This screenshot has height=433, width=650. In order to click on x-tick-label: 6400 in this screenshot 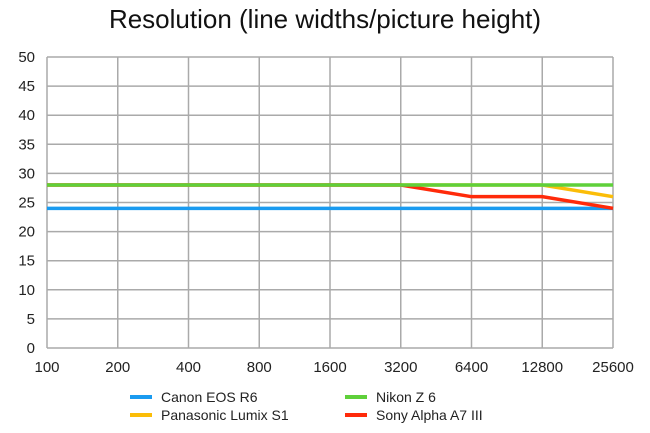, I will do `click(471, 367)`.